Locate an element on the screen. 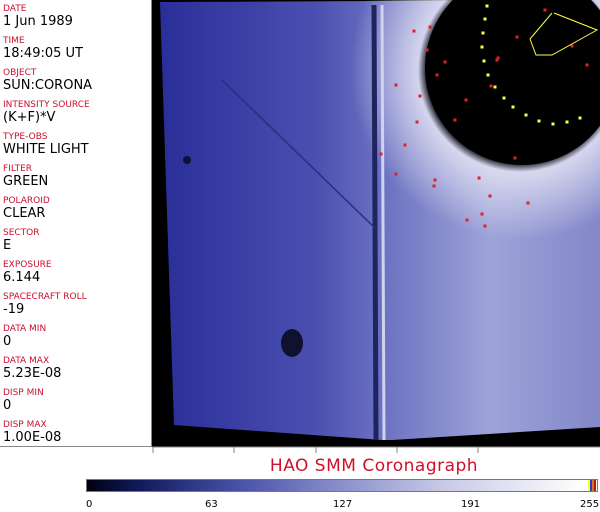 The width and height of the screenshot is (600, 512). field-time: TIME 18:49:05 UT is located at coordinates (43, 48).